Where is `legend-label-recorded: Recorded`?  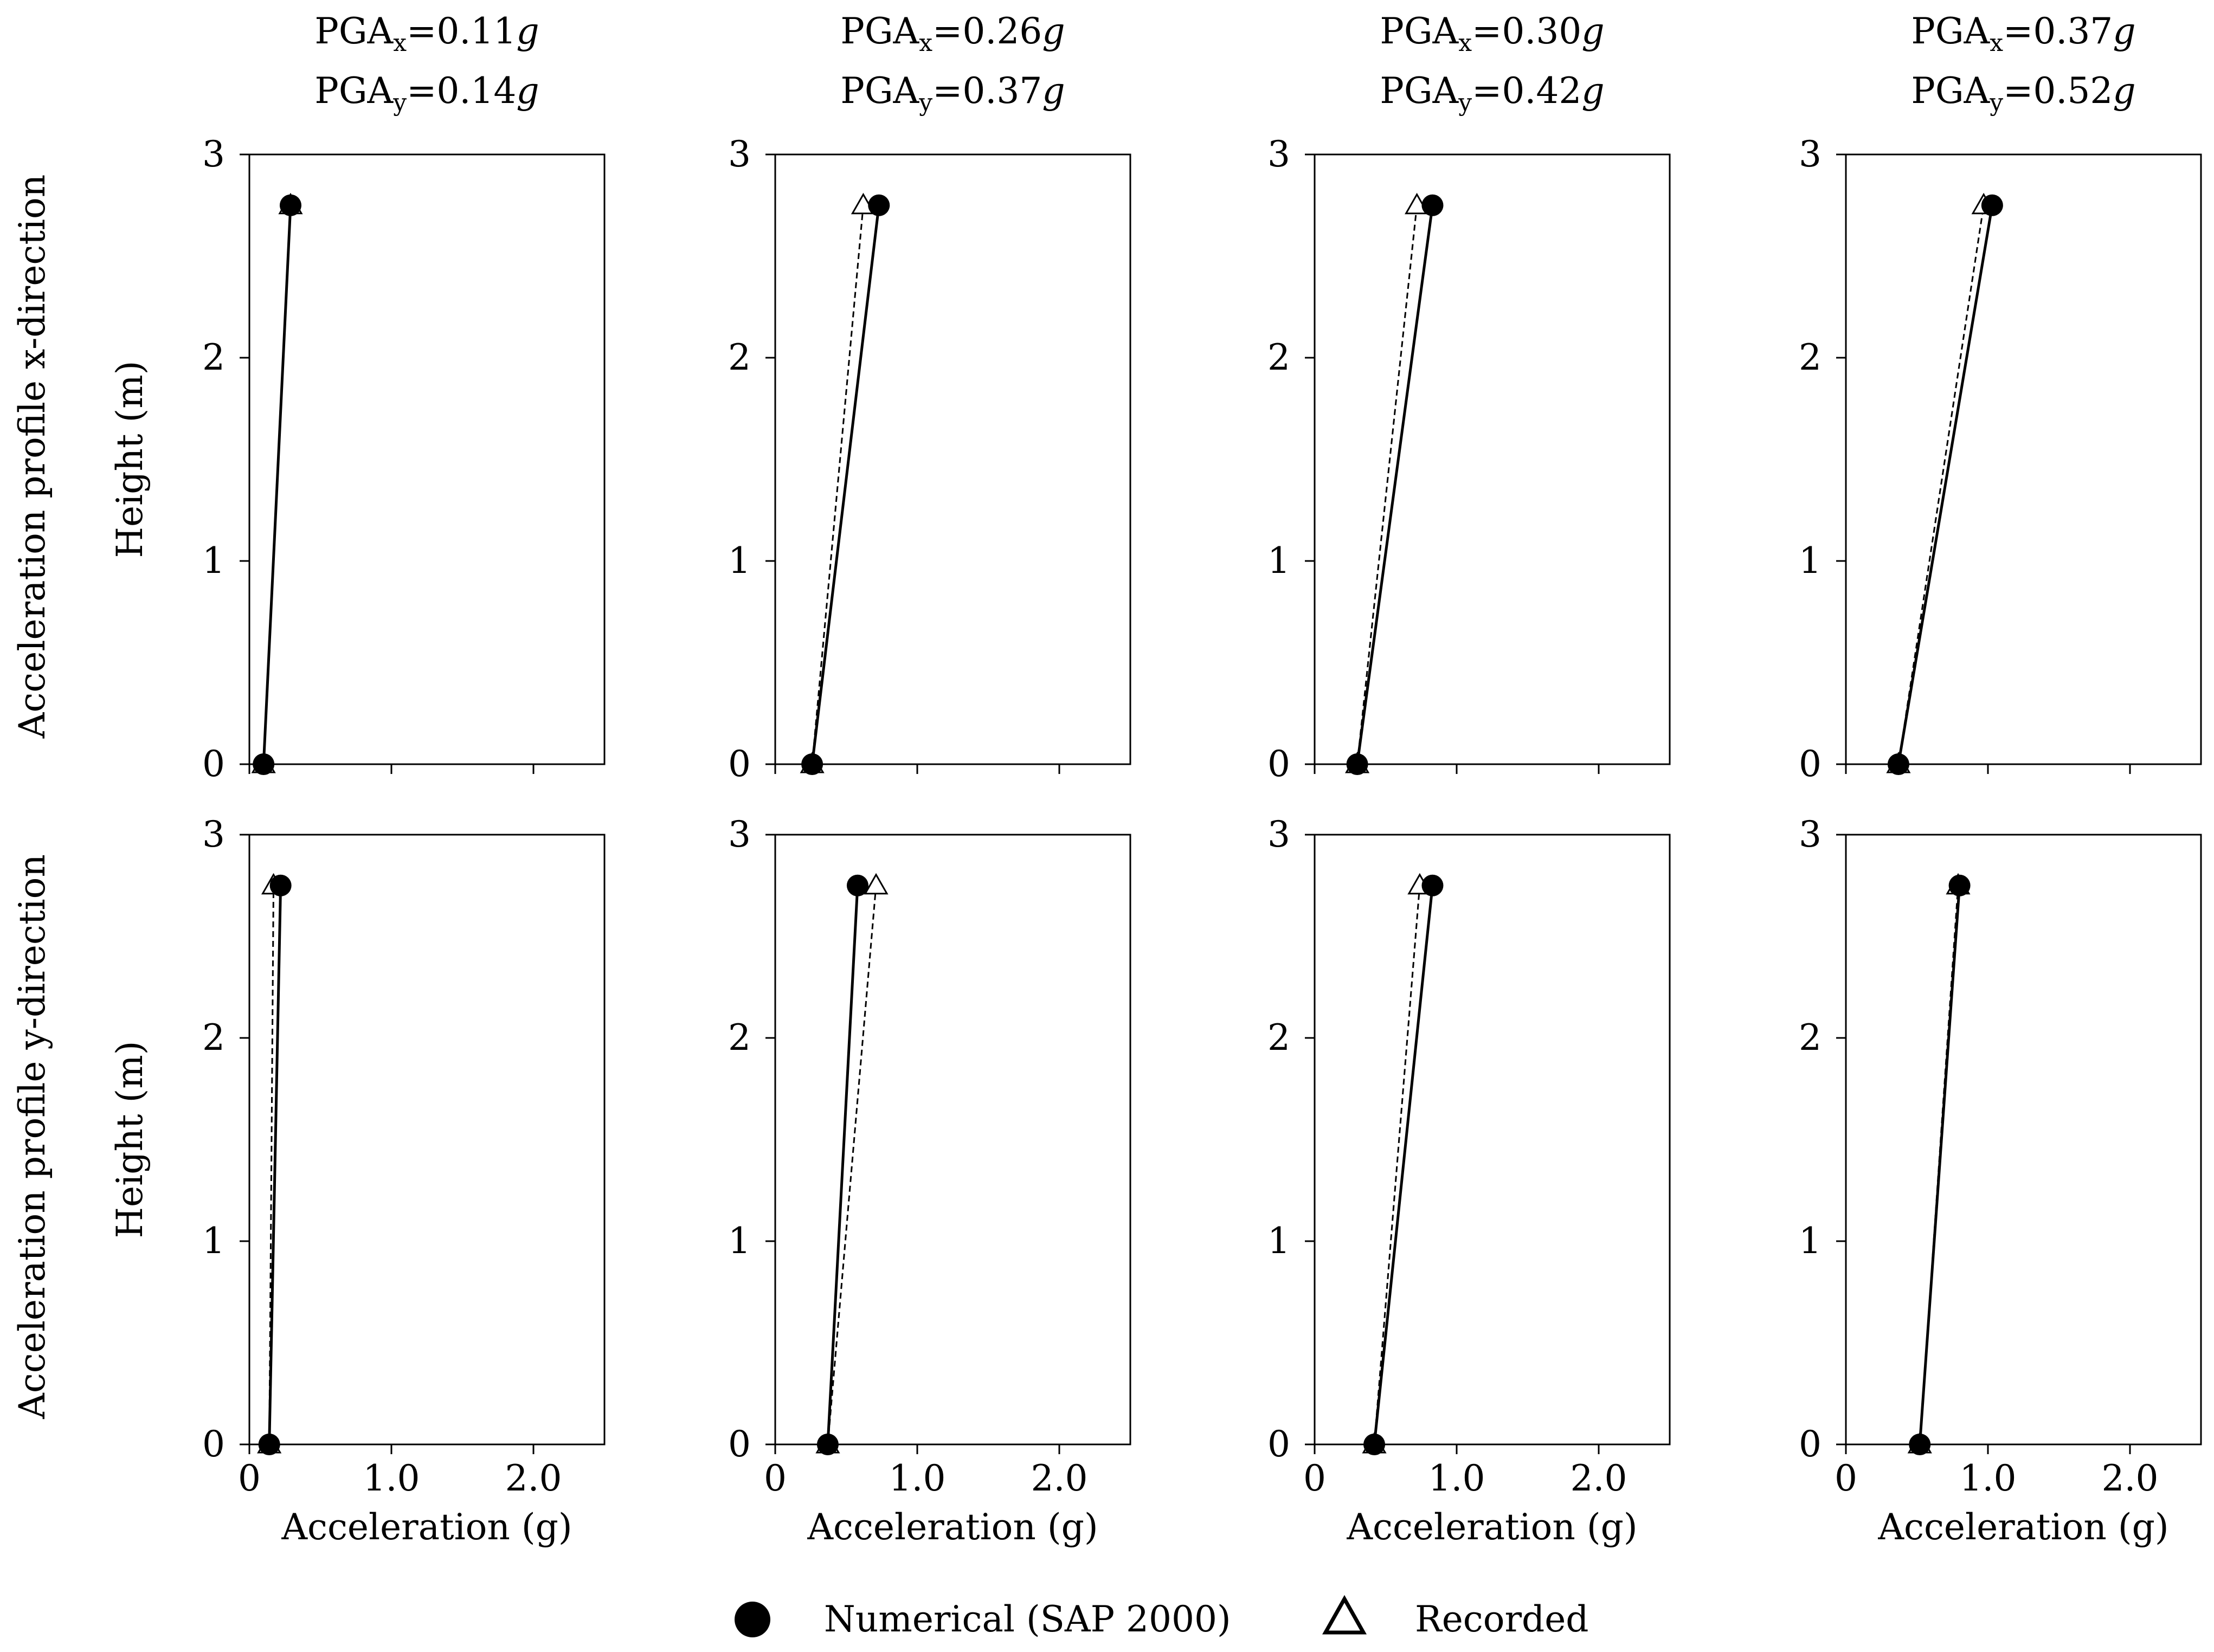 legend-label-recorded: Recorded is located at coordinates (1502, 1619).